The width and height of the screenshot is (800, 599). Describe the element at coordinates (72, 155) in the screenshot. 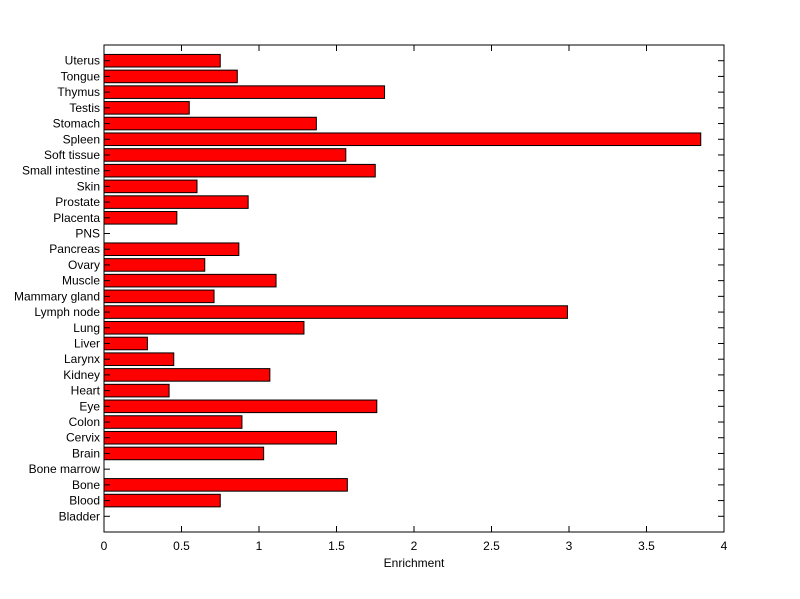

I see `y-tick-label-soft-tissue: Soft tissue` at that location.